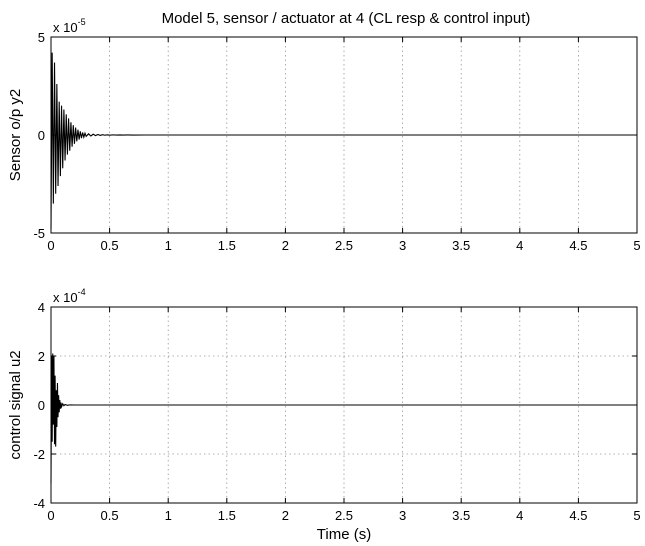 The height and width of the screenshot is (546, 645). I want to click on y-tick-label: 4, so click(41, 307).